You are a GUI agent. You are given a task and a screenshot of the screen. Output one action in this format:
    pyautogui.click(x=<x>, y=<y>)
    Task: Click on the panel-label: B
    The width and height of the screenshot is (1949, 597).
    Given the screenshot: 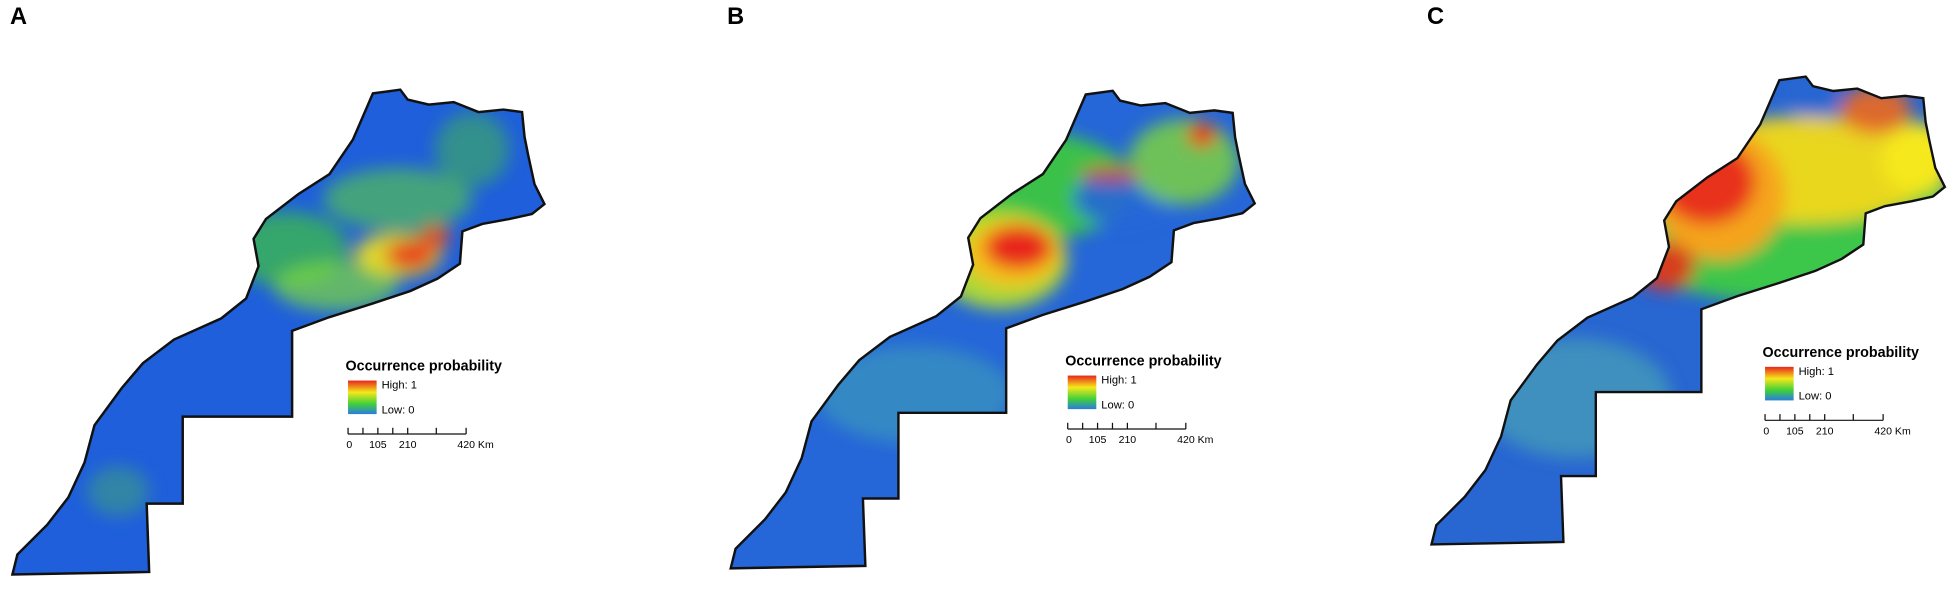 What is the action you would take?
    pyautogui.click(x=735, y=17)
    